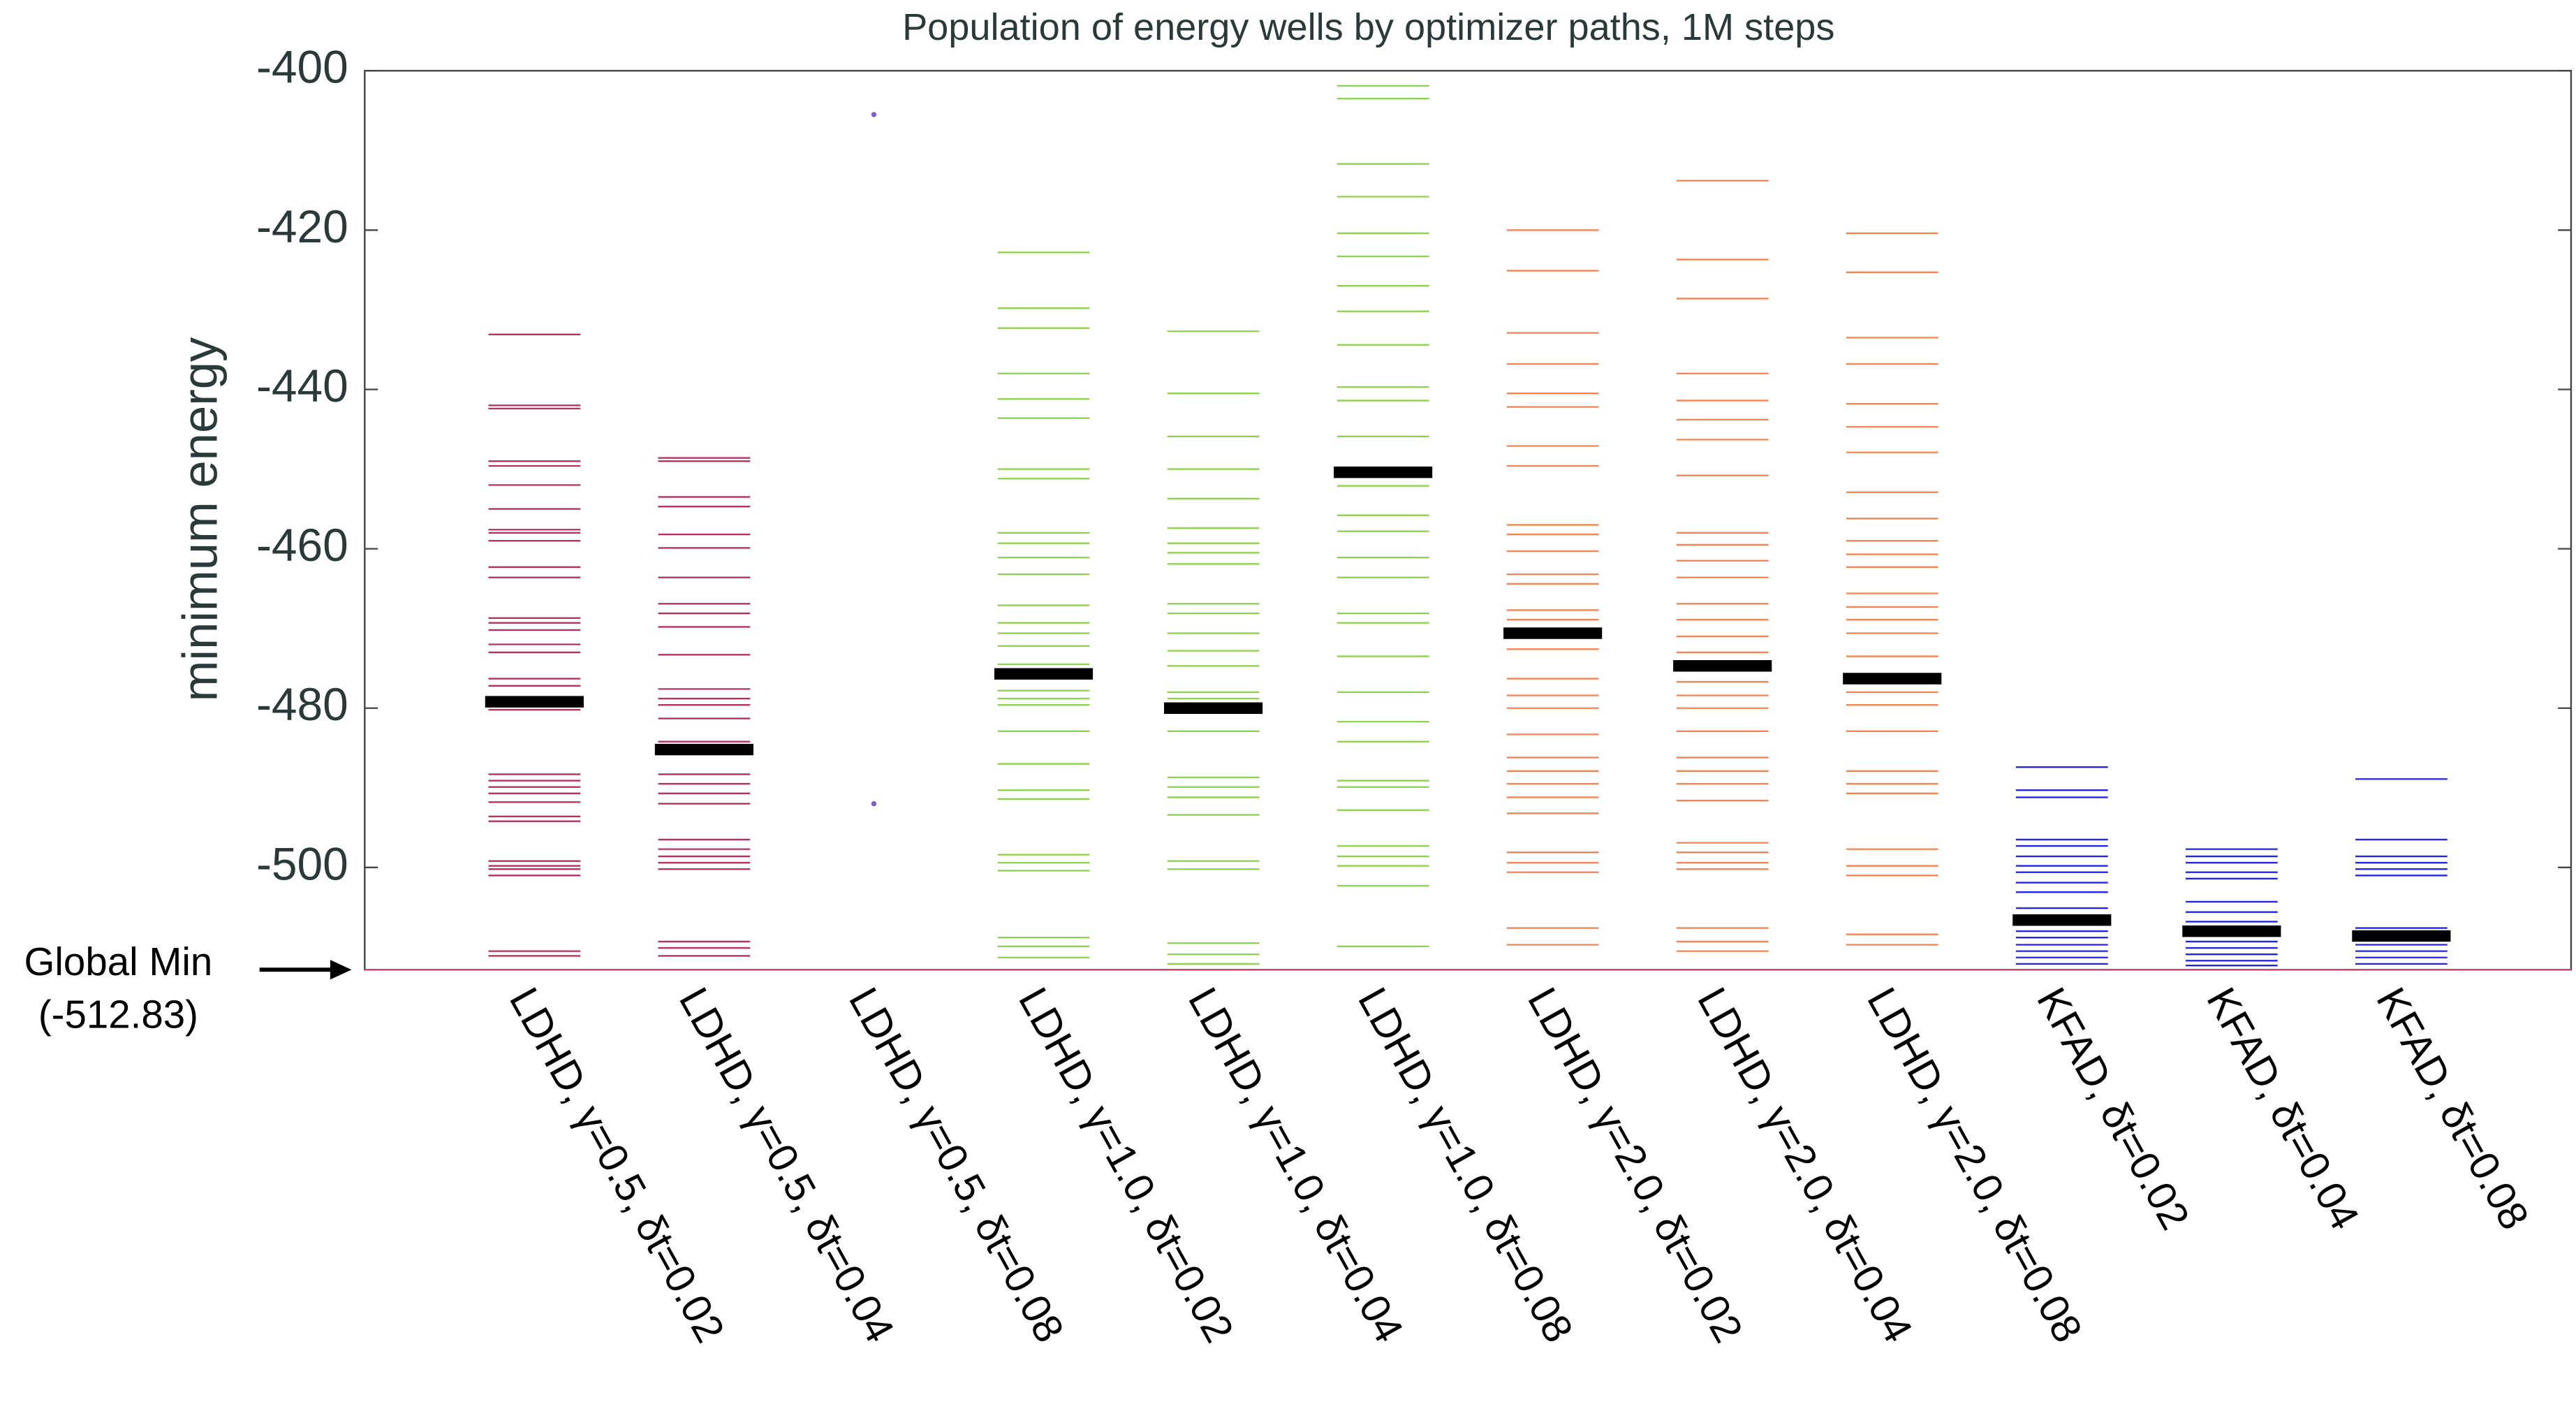  Describe the element at coordinates (302, 226) in the screenshot. I see `y-tick-label: -420` at that location.